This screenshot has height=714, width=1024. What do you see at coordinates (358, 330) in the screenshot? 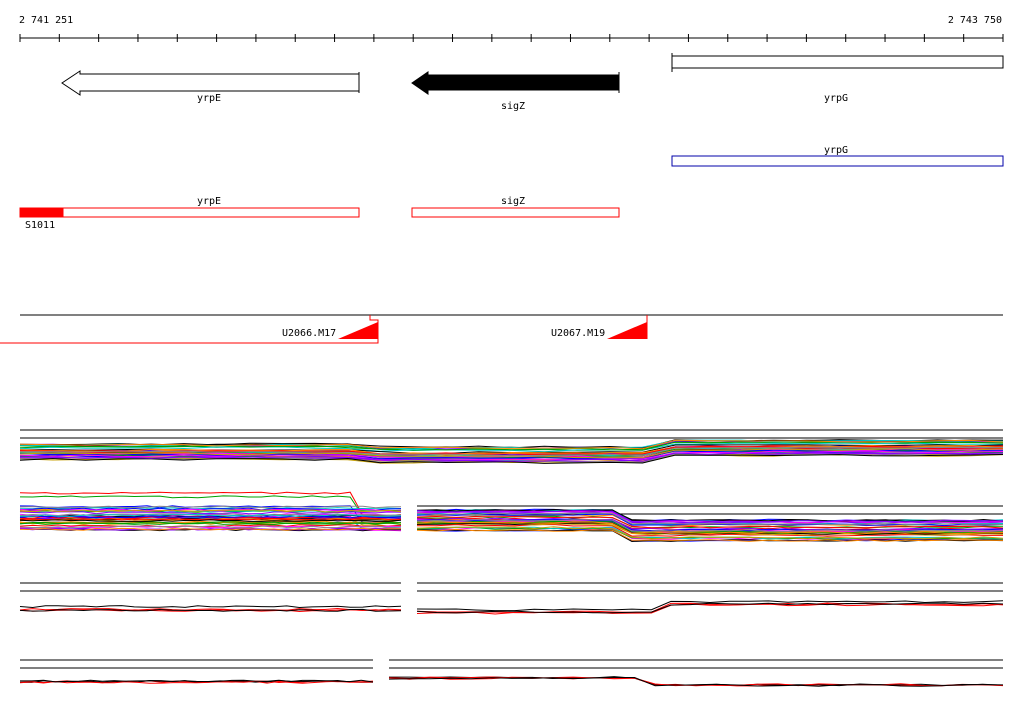
I see `oligo-triangle-U2066` at bounding box center [358, 330].